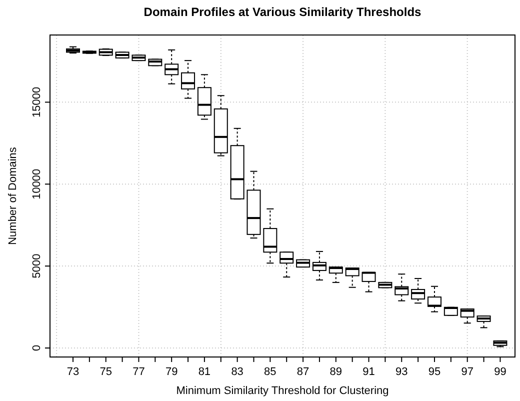 The image size is (520, 401). Describe the element at coordinates (37, 184) in the screenshot. I see `y-tick-label: 10000` at that location.